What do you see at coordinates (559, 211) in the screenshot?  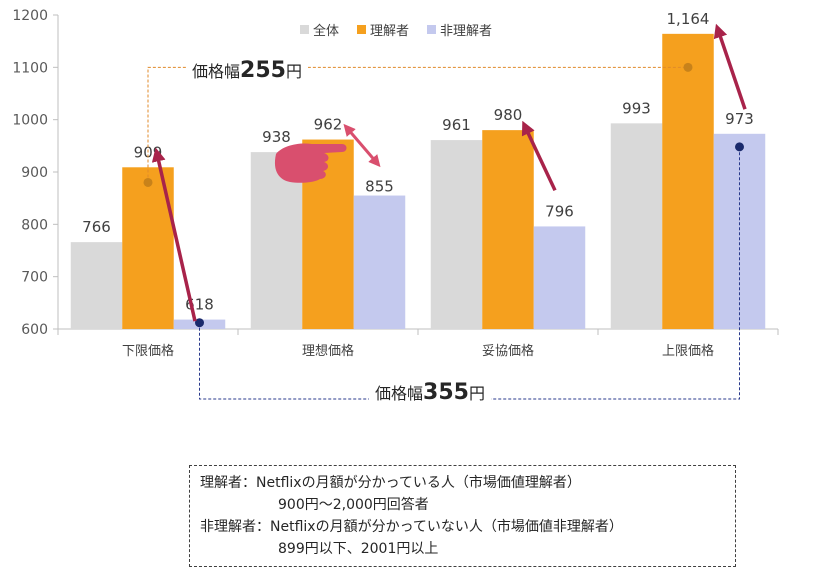 I see `data-label: 796` at bounding box center [559, 211].